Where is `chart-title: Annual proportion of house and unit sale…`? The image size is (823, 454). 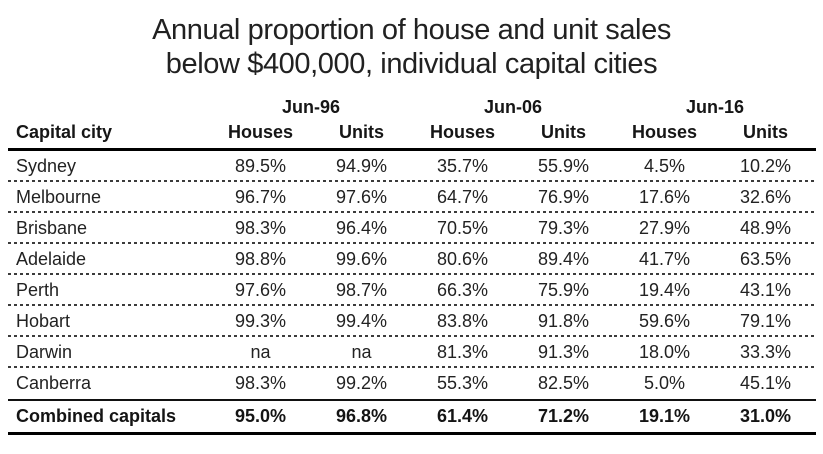 chart-title: Annual proportion of house and unit sale… is located at coordinates (411, 47).